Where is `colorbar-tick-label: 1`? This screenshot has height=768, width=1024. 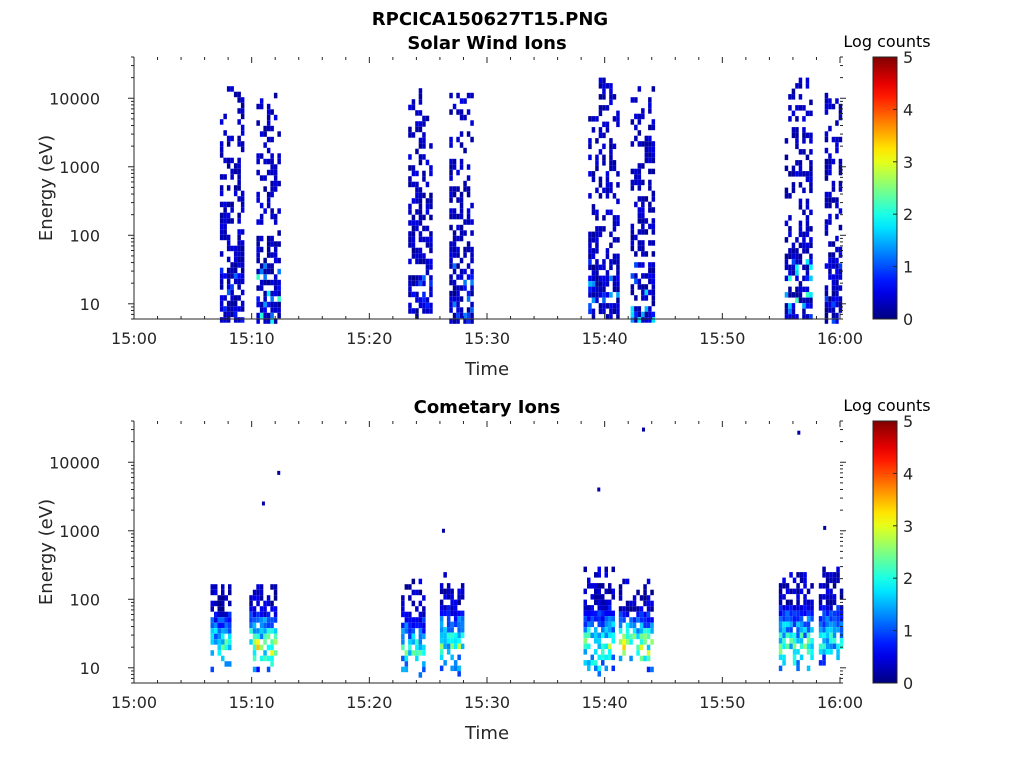 colorbar-tick-label: 1 is located at coordinates (908, 267).